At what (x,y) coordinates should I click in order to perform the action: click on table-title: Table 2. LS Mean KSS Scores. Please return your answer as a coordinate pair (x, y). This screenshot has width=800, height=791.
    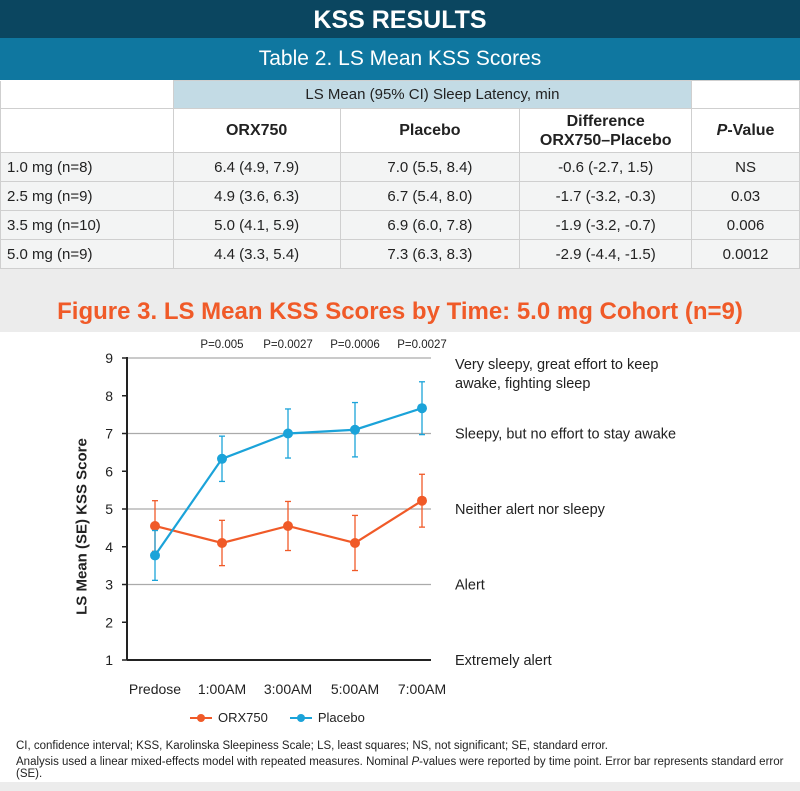
    Looking at the image, I should click on (400, 59).